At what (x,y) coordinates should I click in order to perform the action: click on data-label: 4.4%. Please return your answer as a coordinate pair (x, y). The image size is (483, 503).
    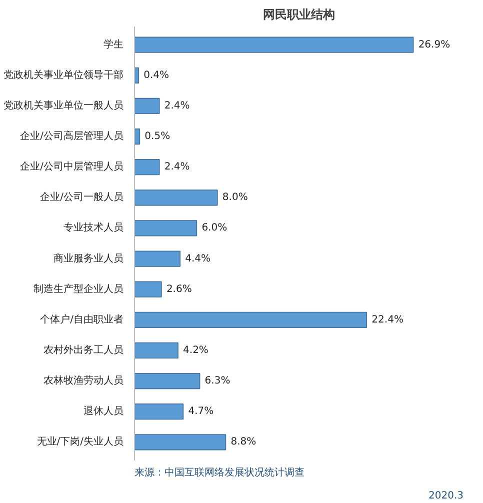
    Looking at the image, I should click on (198, 258).